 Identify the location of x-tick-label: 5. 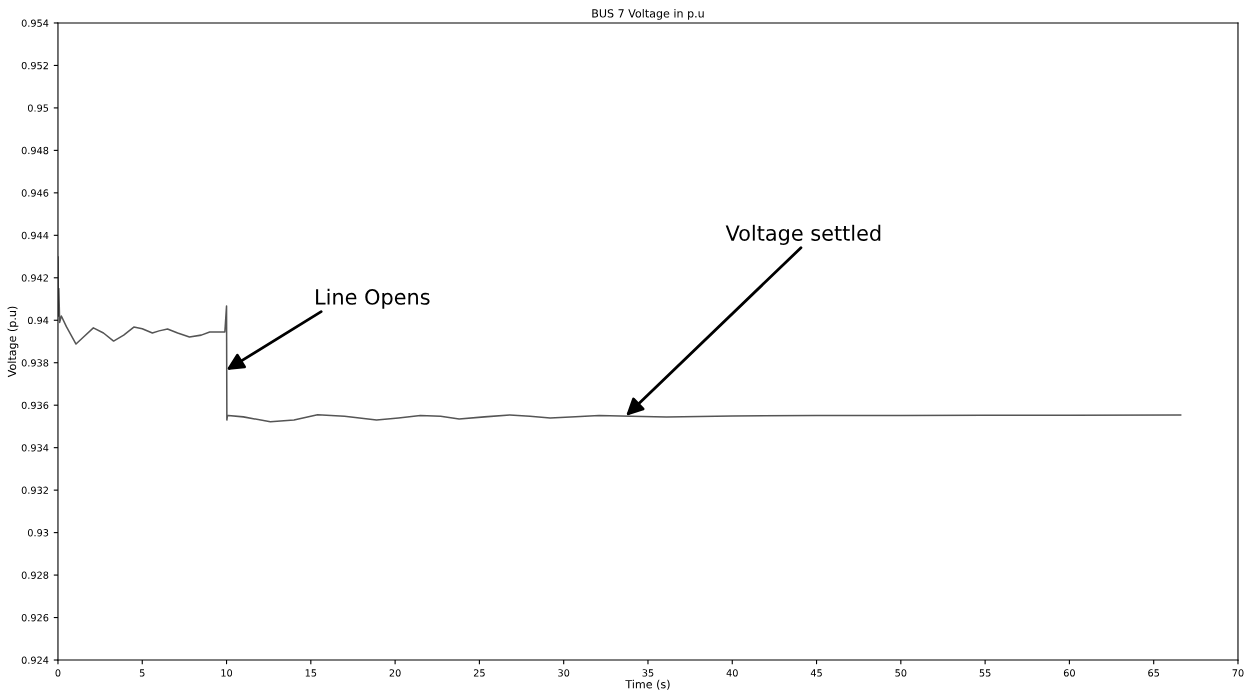
(142, 673).